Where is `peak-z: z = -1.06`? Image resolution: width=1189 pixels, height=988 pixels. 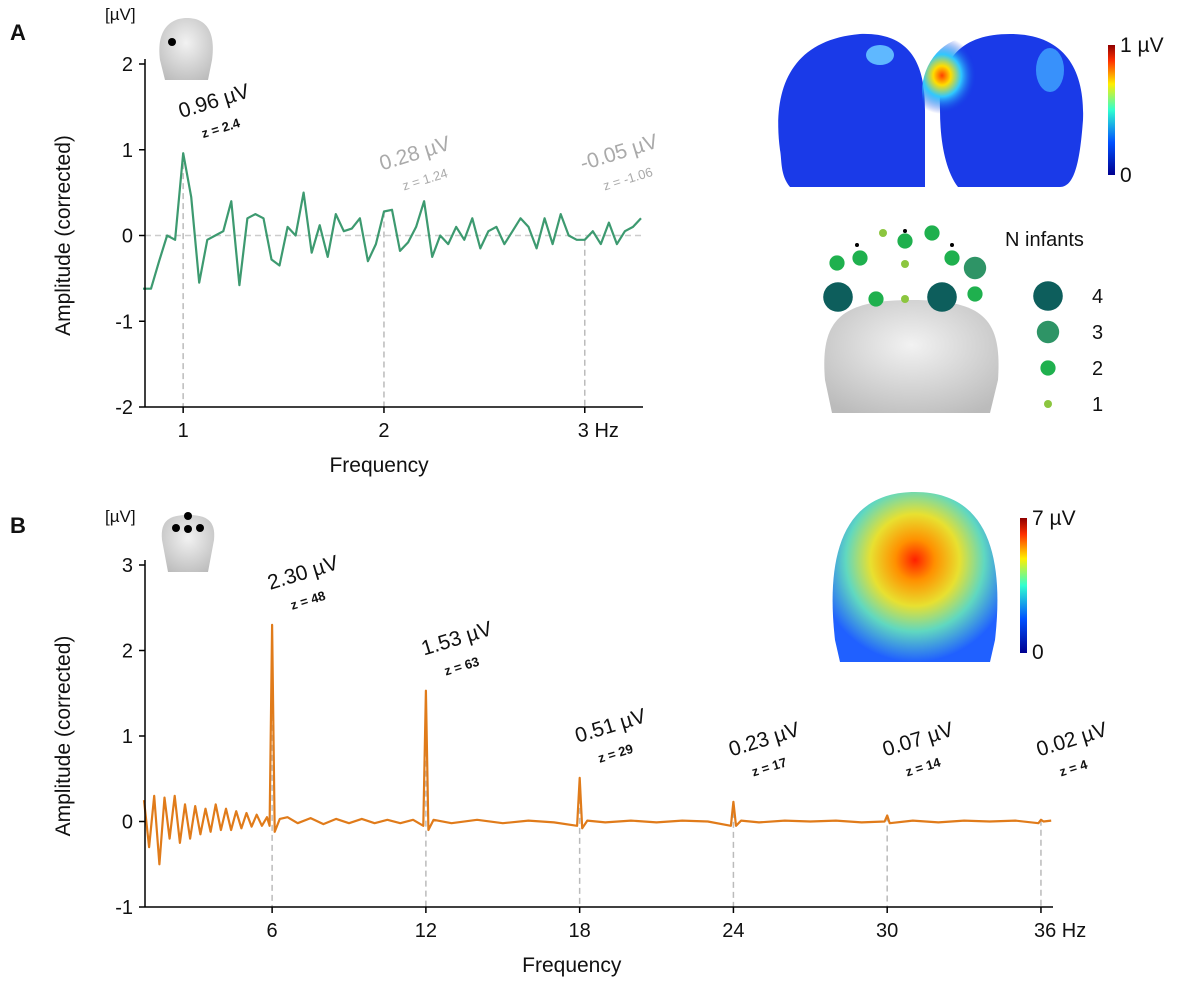
peak-z: z = -1.06 is located at coordinates (627, 178).